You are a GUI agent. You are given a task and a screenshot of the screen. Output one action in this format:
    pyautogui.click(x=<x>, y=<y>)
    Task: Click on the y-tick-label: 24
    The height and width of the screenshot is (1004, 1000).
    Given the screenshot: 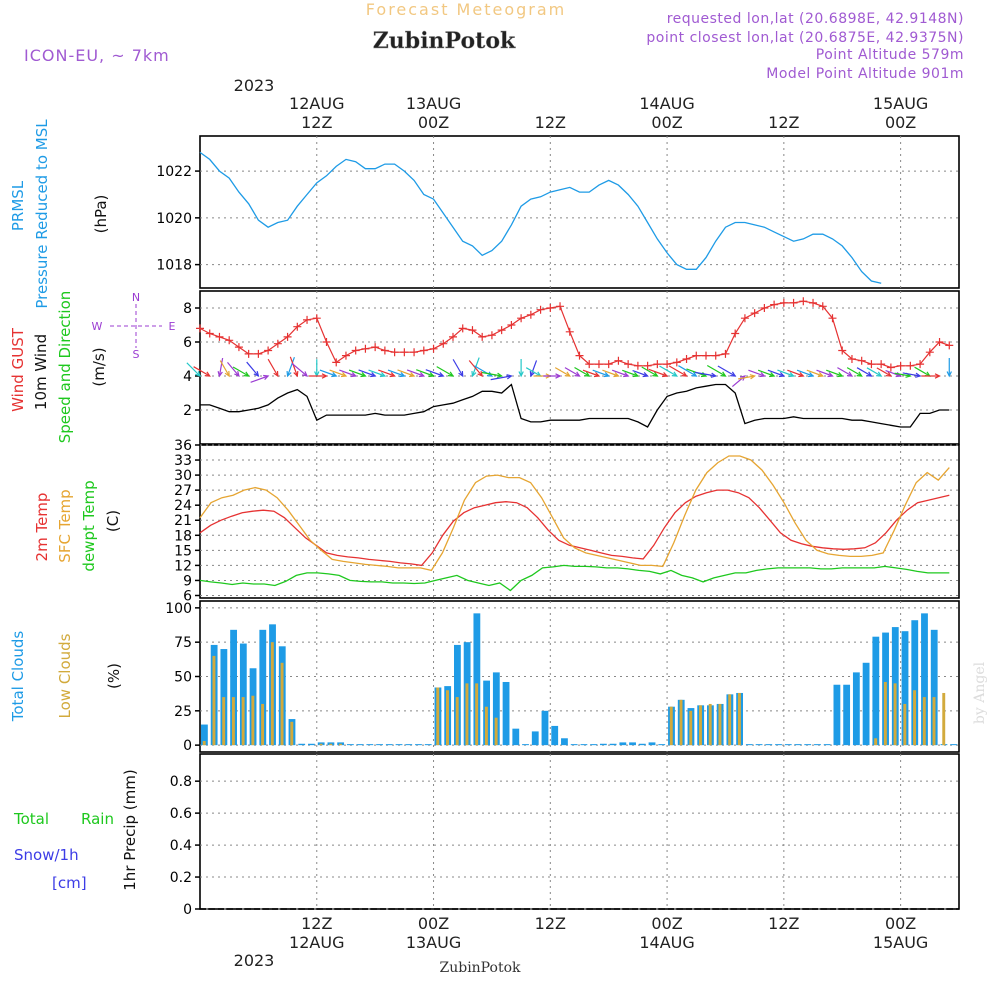 What is the action you would take?
    pyautogui.click(x=183, y=506)
    